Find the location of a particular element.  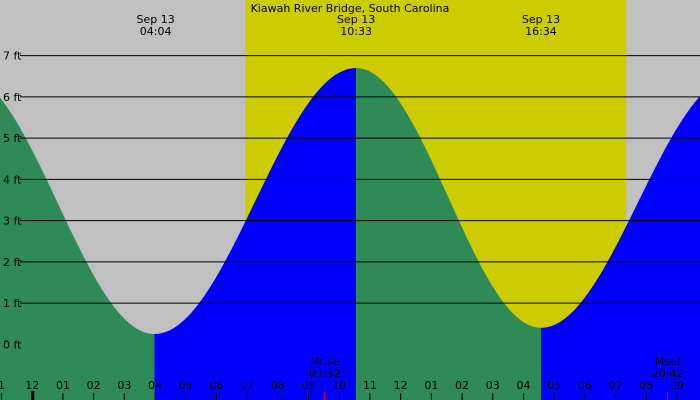

moon-event-label: Mset is located at coordinates (668, 361).